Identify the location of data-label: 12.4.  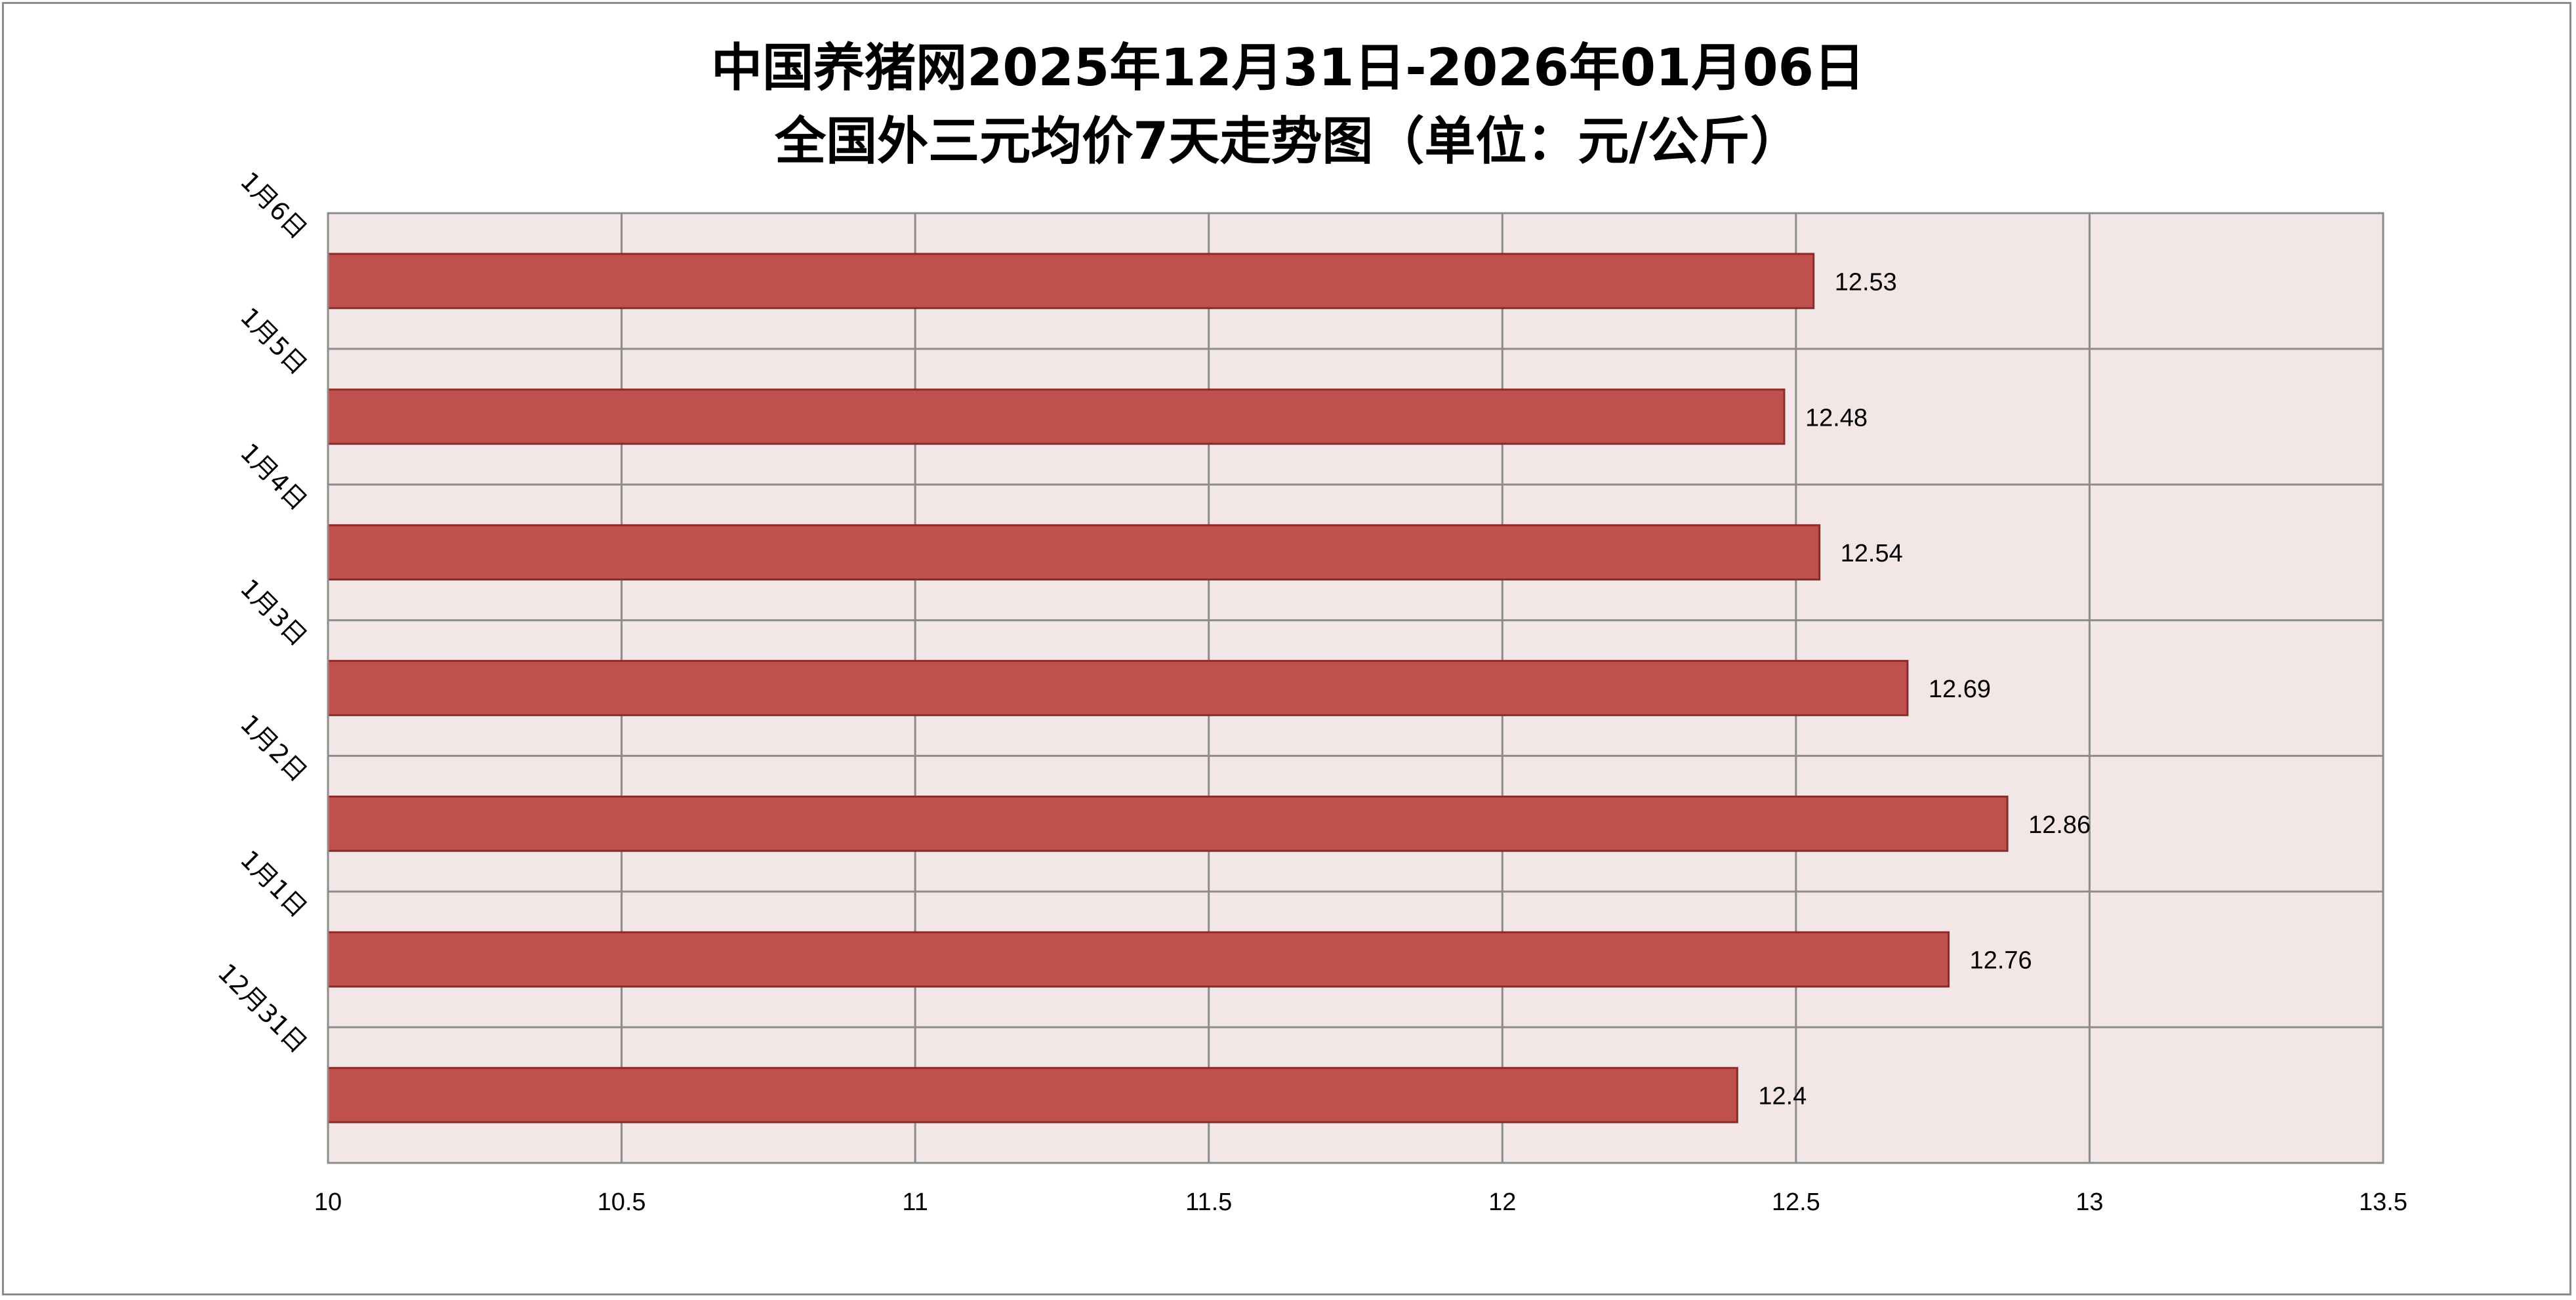
(1782, 1097).